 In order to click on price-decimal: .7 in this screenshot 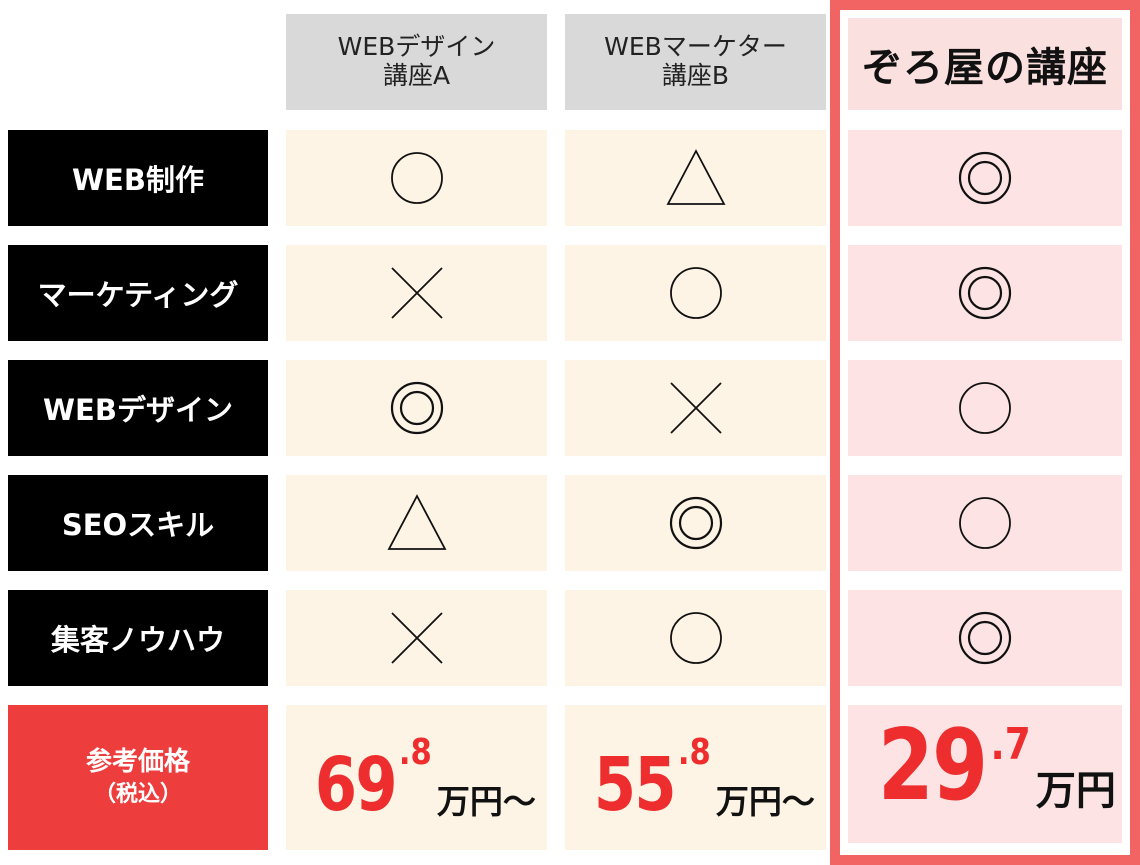, I will do `click(1010, 744)`.